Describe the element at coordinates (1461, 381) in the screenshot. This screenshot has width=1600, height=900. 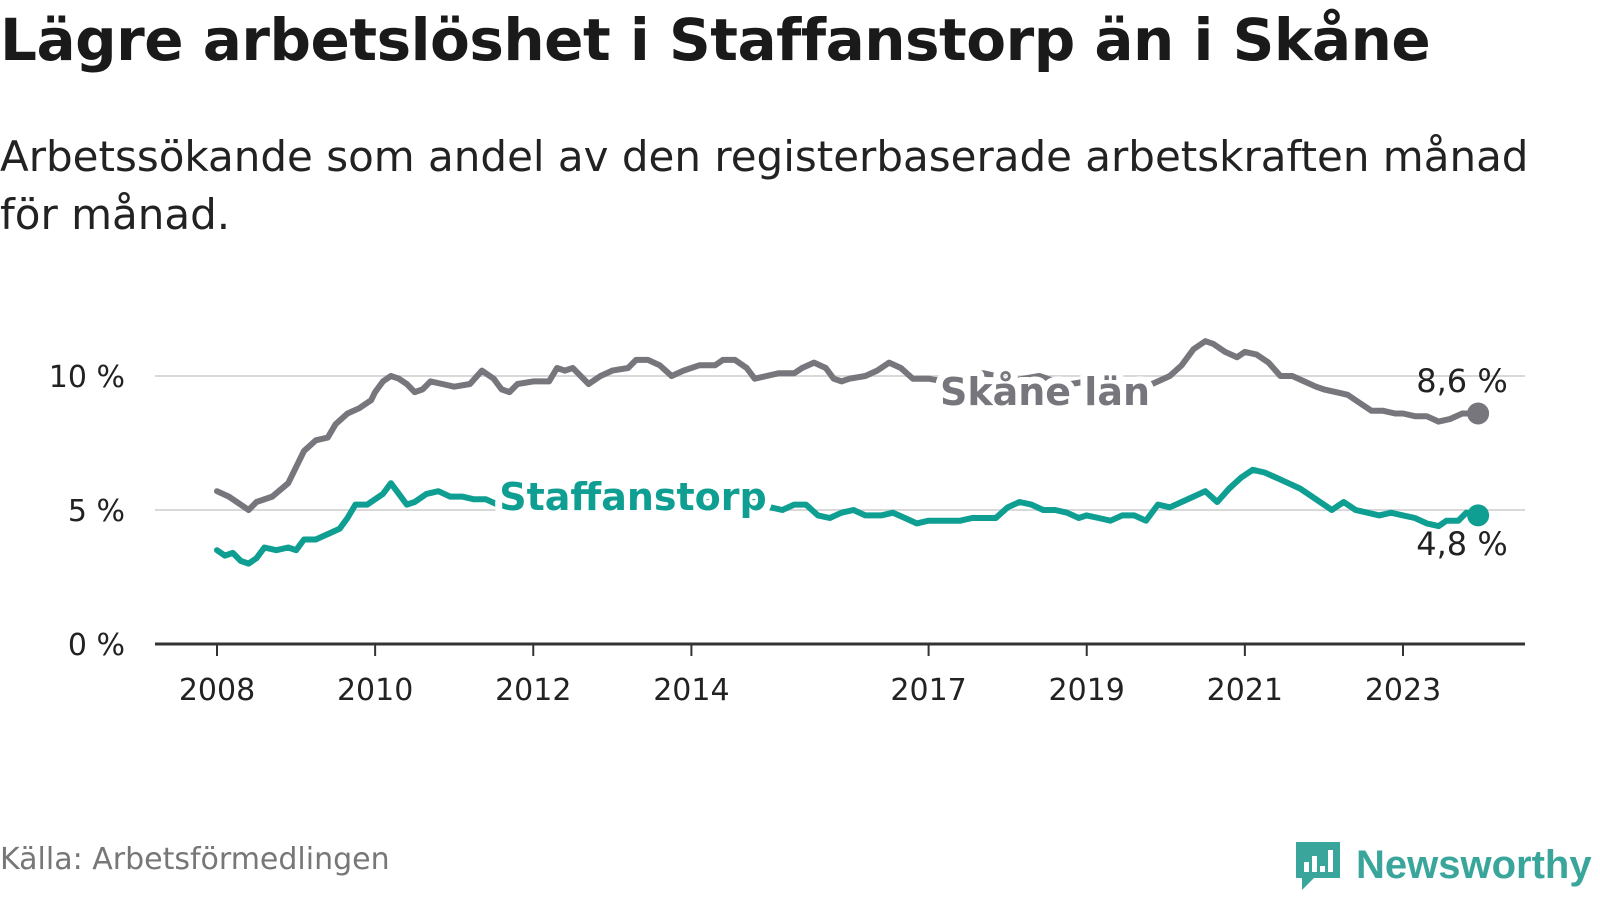
I see `end-value-label-skane: 8,6 %` at that location.